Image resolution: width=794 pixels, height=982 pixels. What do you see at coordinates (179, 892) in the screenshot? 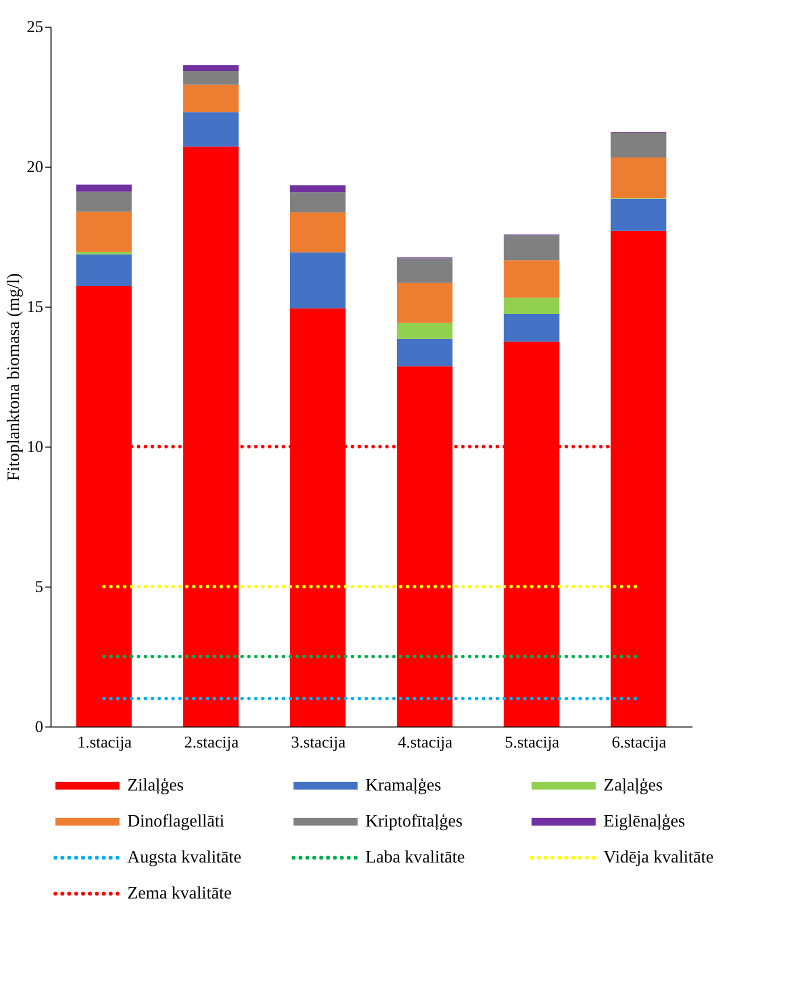
I see `legend-label: Zema kvalitāte` at bounding box center [179, 892].